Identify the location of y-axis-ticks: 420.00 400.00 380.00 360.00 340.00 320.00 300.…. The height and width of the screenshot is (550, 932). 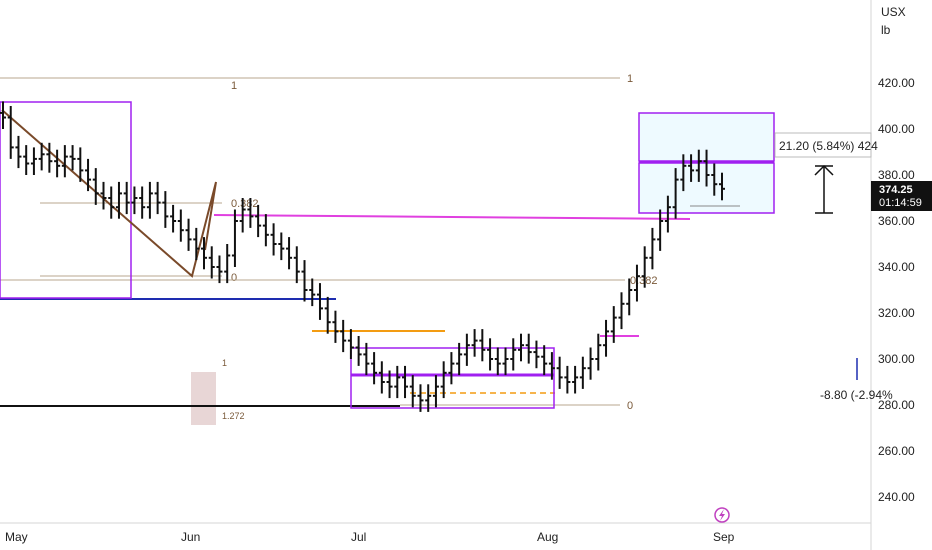
(896, 290).